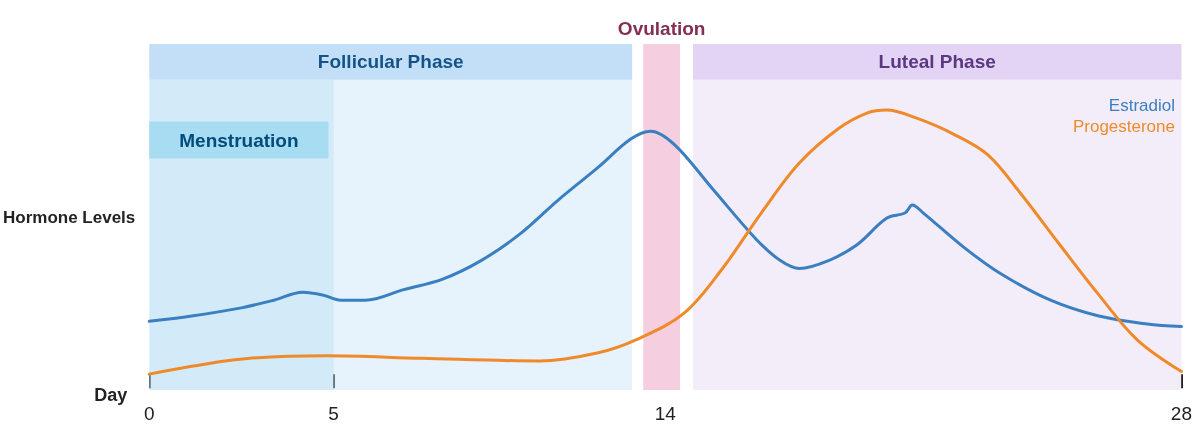  I want to click on band-label: Ovulation, so click(661, 28).